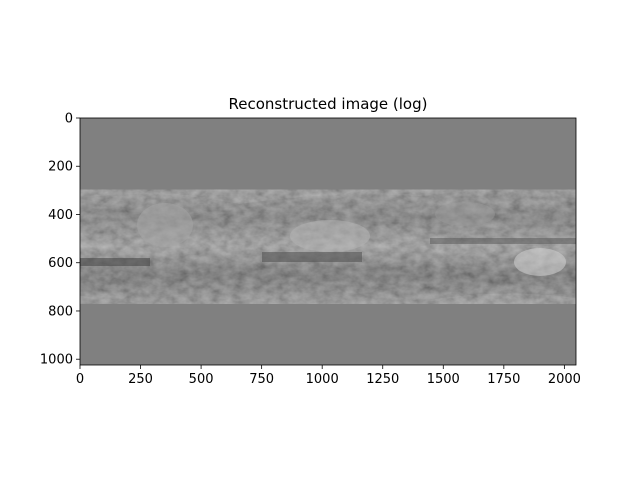 The width and height of the screenshot is (640, 480). What do you see at coordinates (60, 311) in the screenshot?
I see `y-tick-label: 800` at bounding box center [60, 311].